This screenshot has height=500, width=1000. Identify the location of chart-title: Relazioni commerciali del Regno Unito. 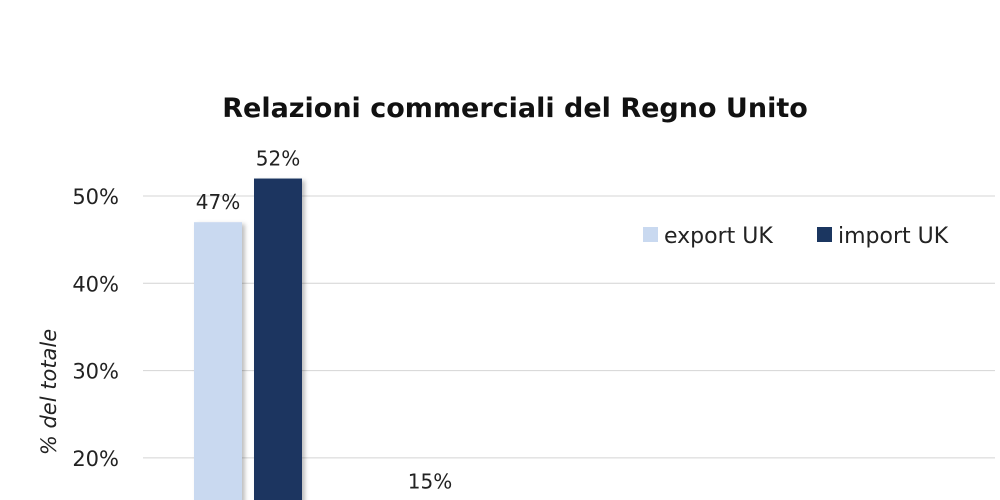
(515, 108).